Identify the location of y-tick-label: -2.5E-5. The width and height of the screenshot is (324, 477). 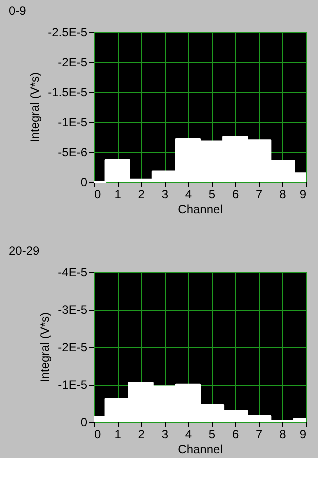
(68, 33).